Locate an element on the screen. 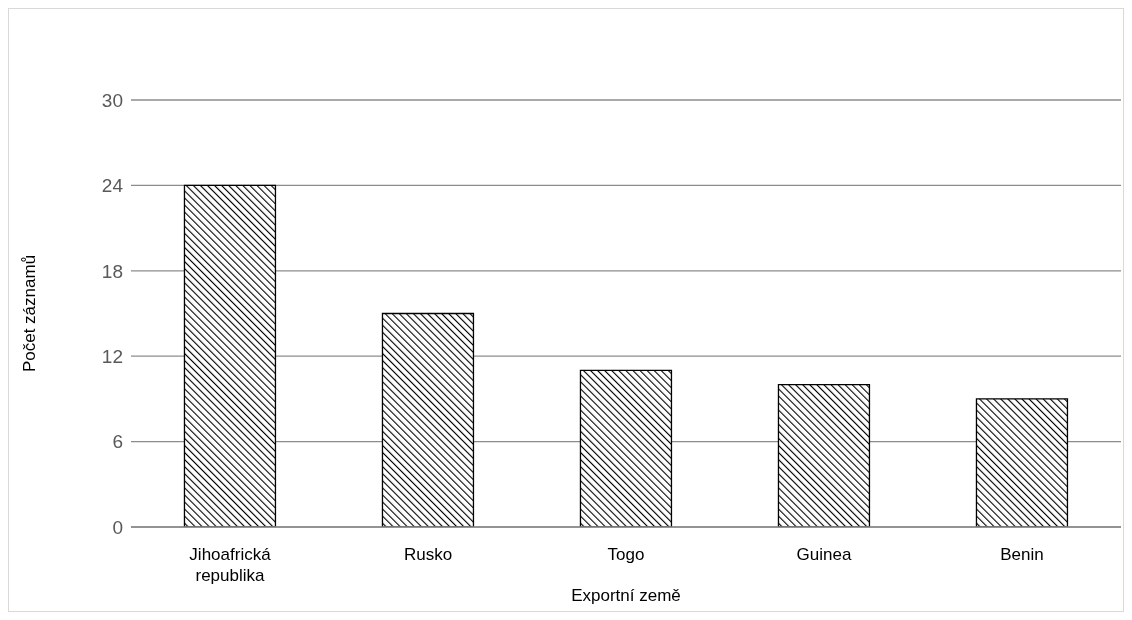  y-tick-label: 30 is located at coordinates (112, 100).